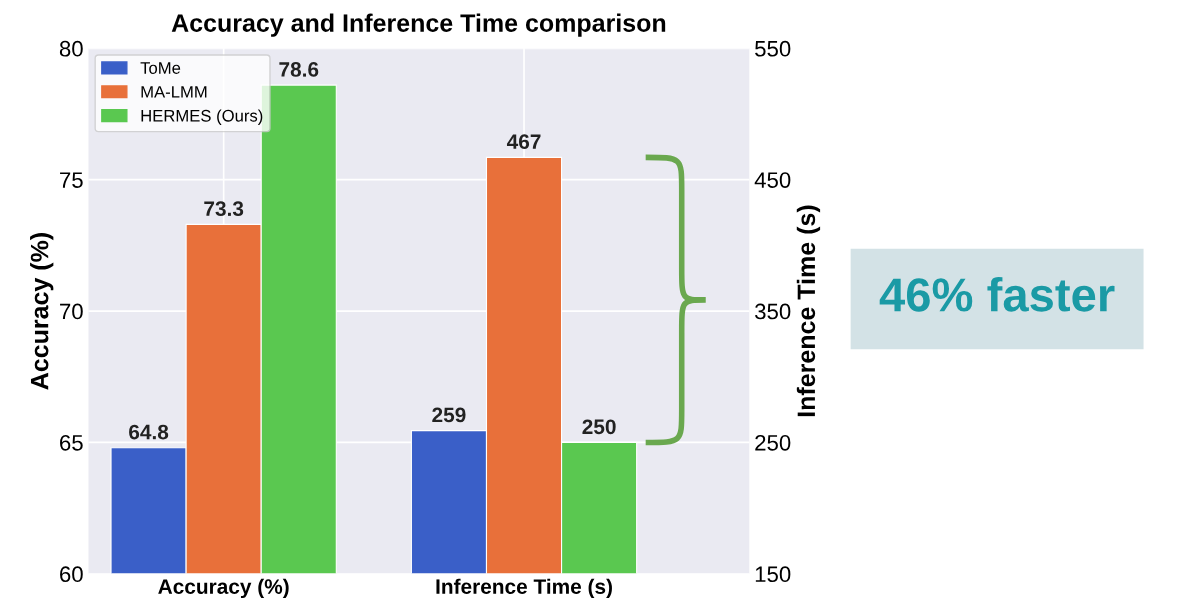 This screenshot has width=1180, height=604. What do you see at coordinates (773, 442) in the screenshot?
I see `y2-tick-label: 250` at bounding box center [773, 442].